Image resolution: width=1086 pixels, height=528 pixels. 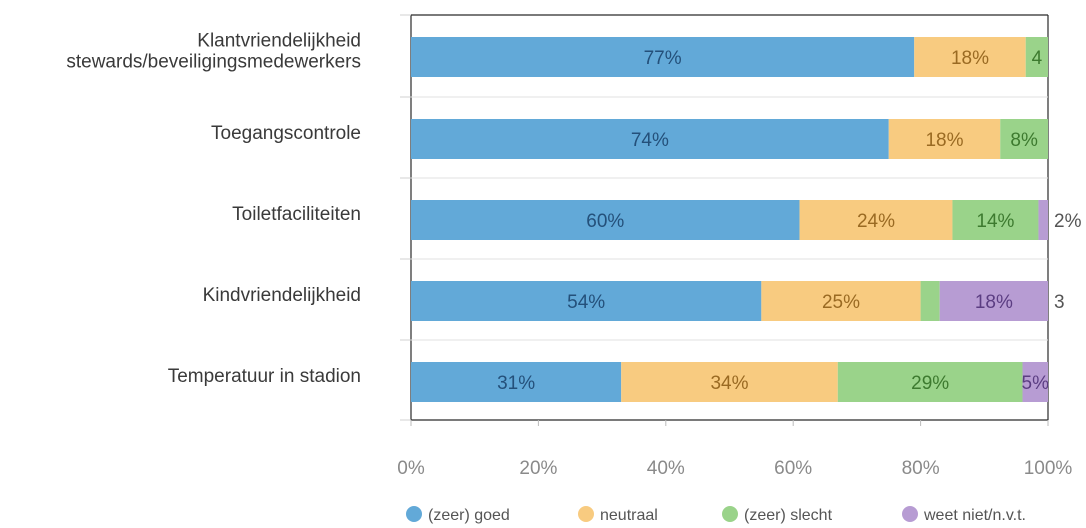 I want to click on x-tick-label: 0%, so click(x=411, y=468).